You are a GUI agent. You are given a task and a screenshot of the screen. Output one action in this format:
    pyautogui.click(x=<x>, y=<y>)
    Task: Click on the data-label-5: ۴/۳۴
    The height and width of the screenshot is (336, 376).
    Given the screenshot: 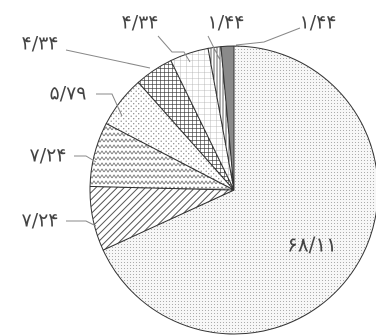 What is the action you would take?
    pyautogui.click(x=39, y=44)
    